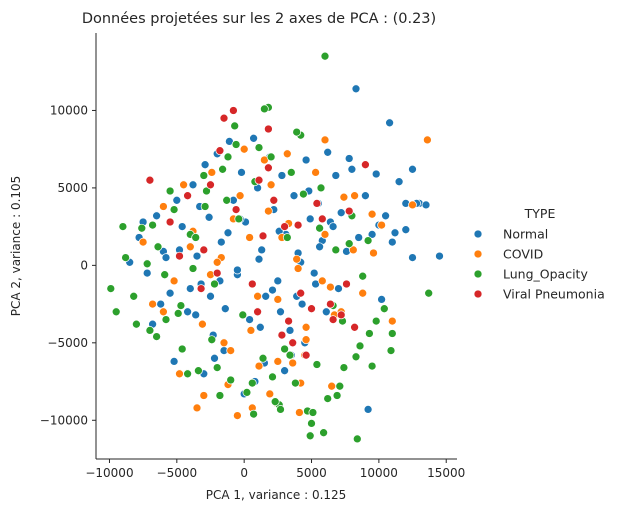 The width and height of the screenshot is (628, 512). I want to click on x-tick-label: 10000, so click(379, 473).